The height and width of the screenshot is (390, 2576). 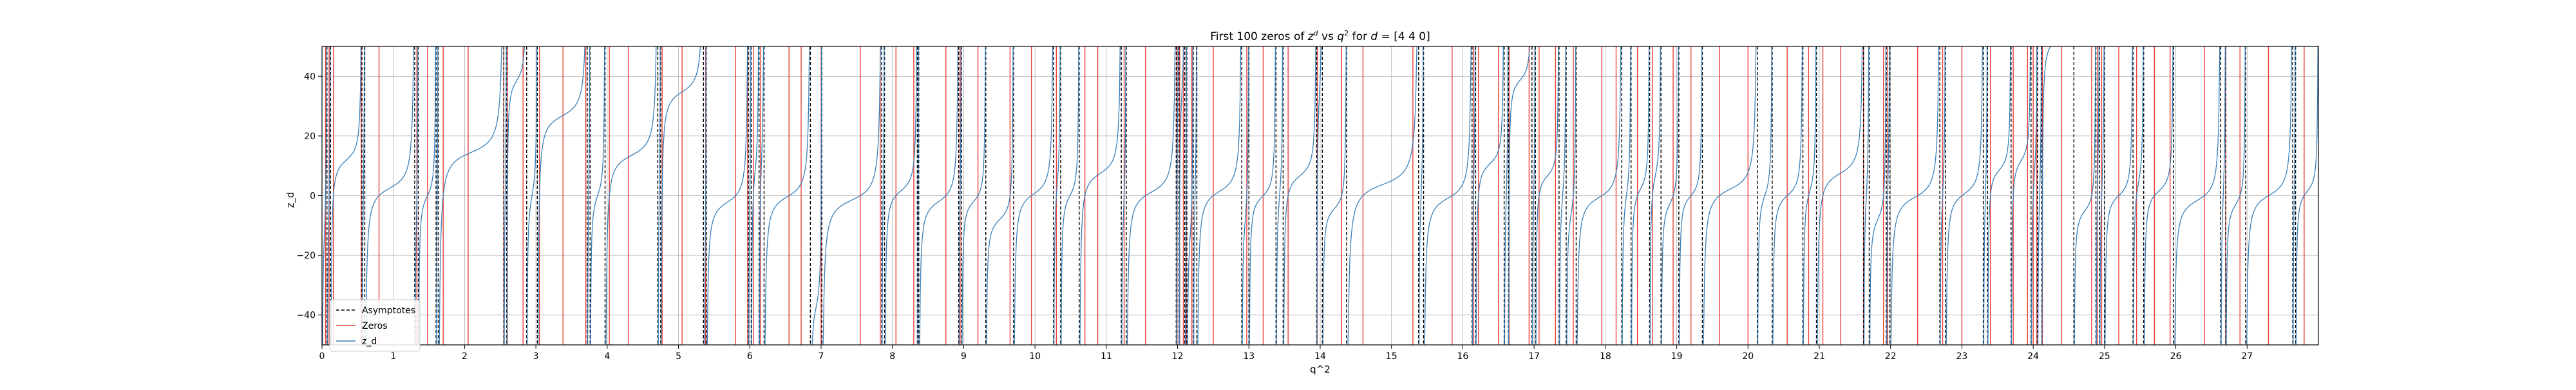 What do you see at coordinates (1891, 356) in the screenshot?
I see `x-tick-label: 22` at bounding box center [1891, 356].